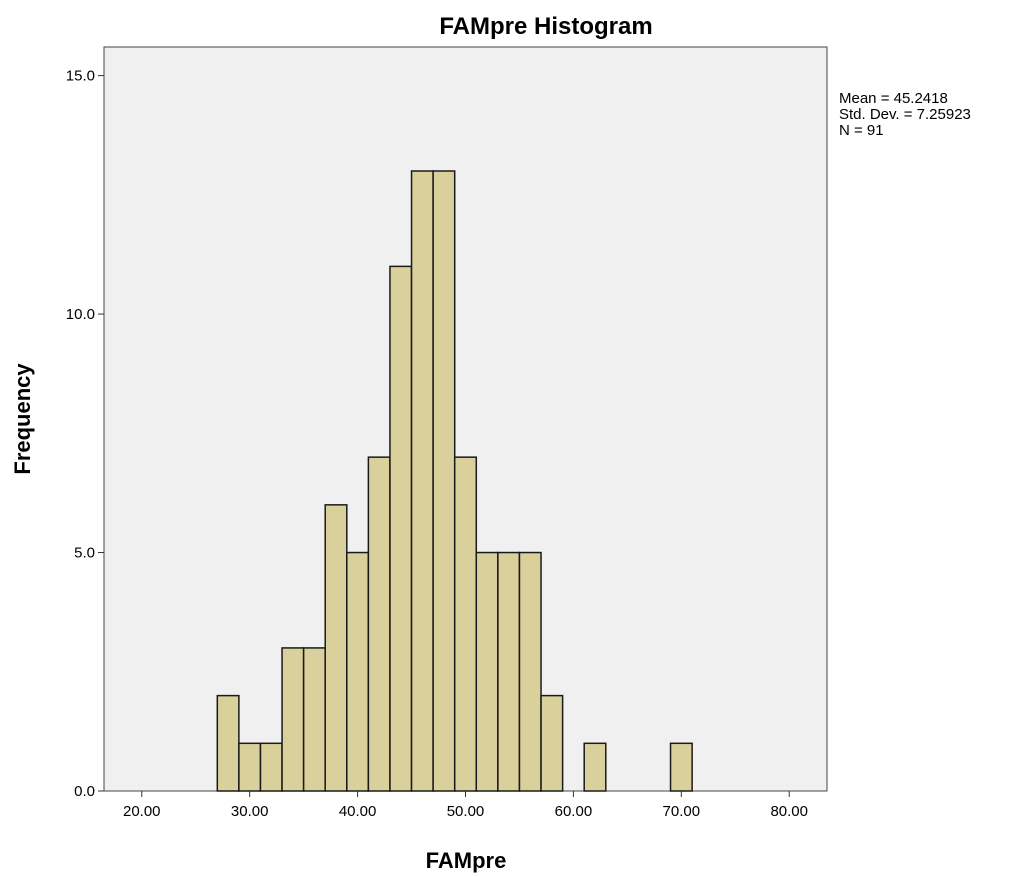 The image size is (1018, 876). I want to click on y-axis-title: Frequency, so click(22, 419).